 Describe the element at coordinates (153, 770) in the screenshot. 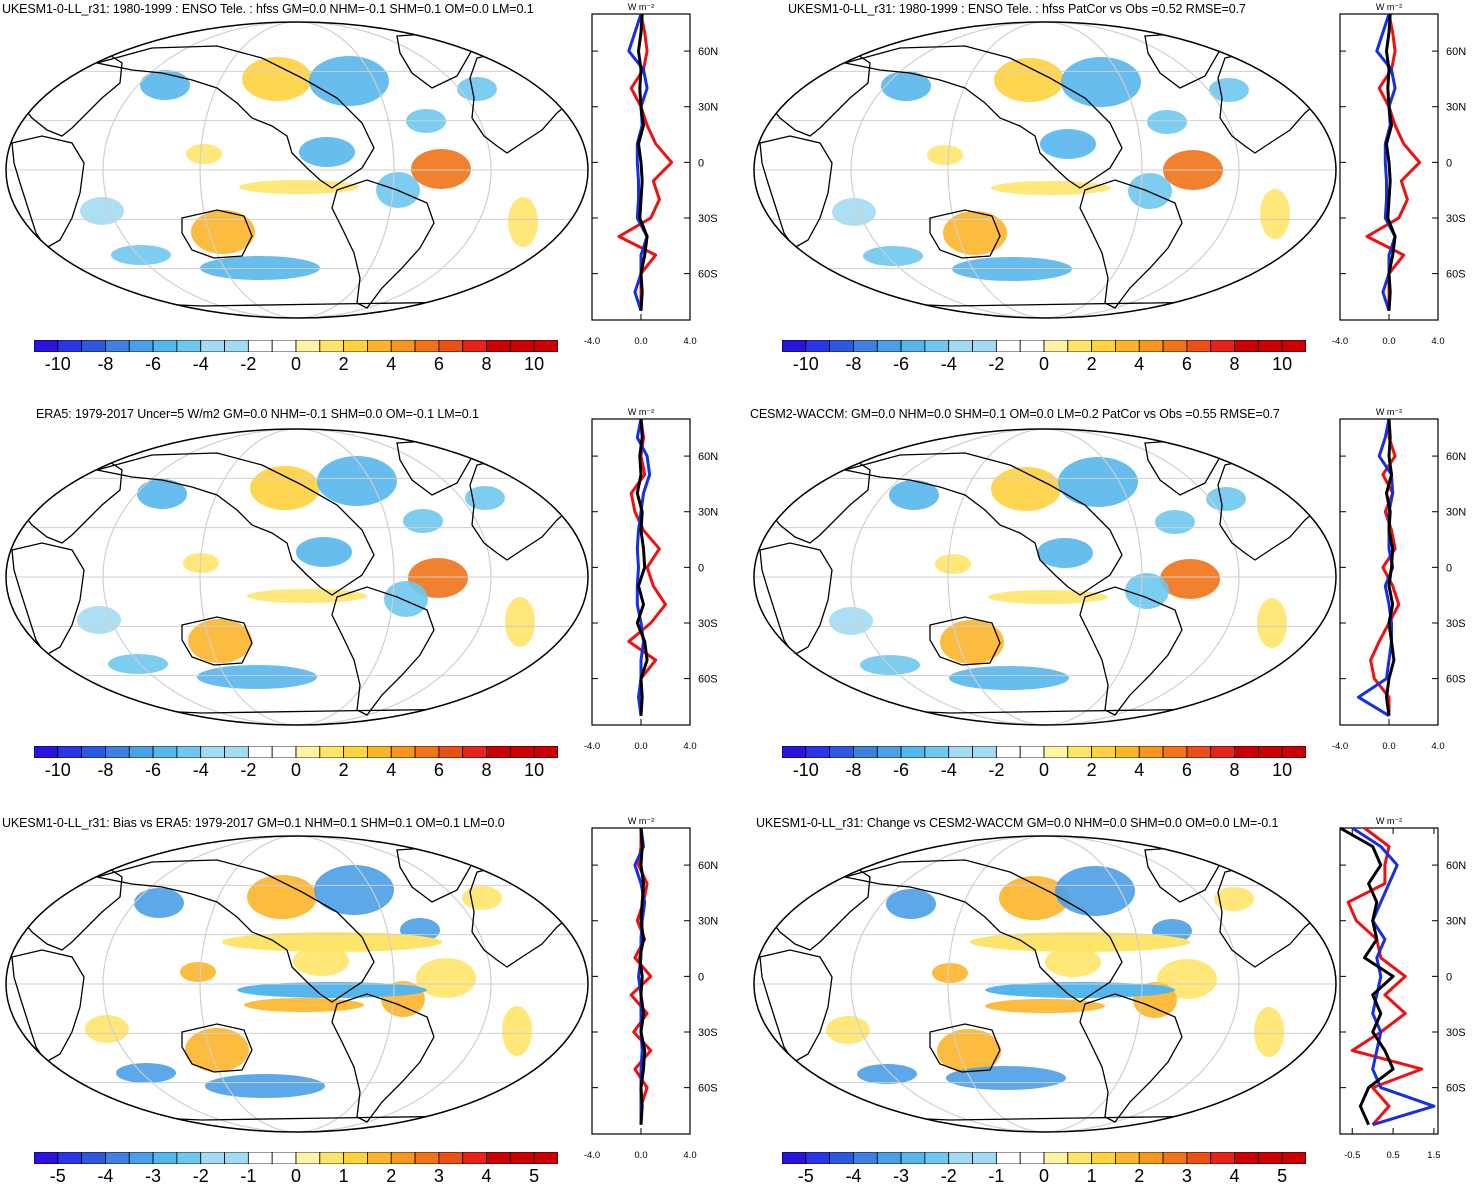

I see `colorbar-tick-label: -6` at that location.